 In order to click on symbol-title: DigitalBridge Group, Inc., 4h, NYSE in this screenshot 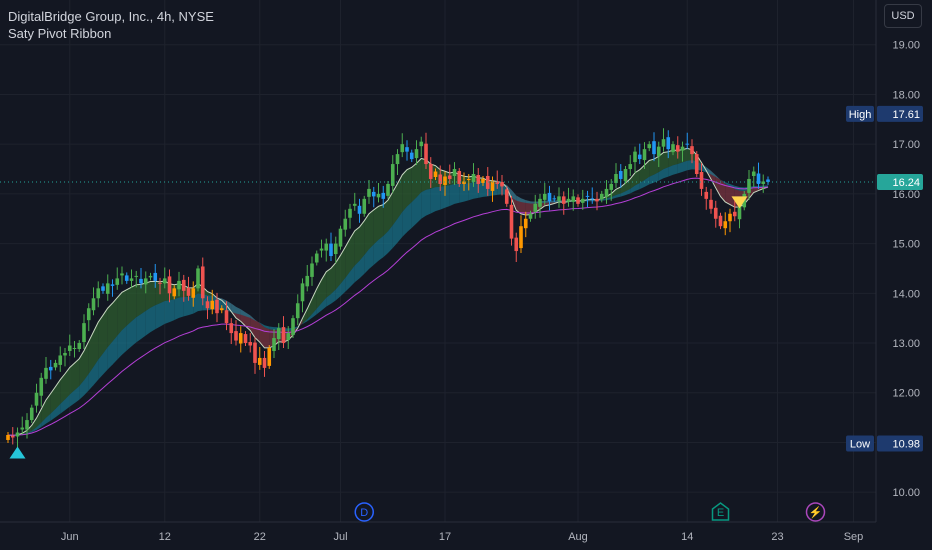, I will do `click(111, 16)`.